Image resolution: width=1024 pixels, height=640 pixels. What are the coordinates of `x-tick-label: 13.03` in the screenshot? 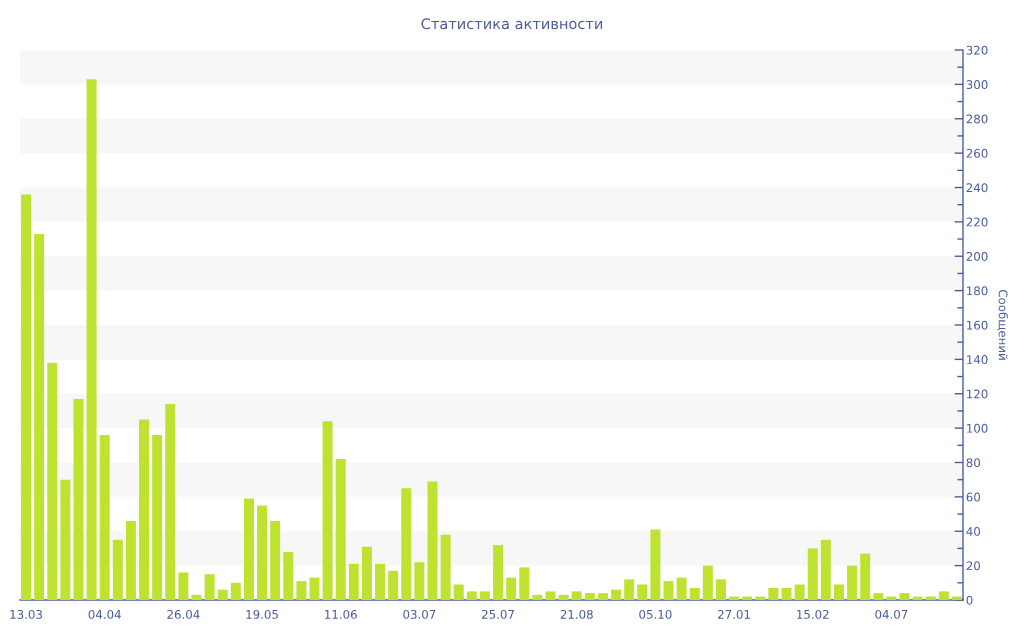 It's located at (26, 614).